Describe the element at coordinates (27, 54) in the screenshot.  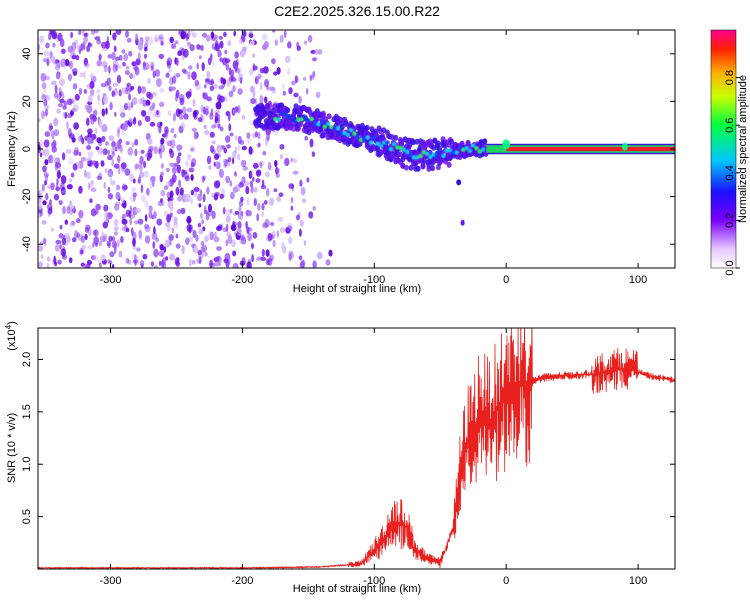
I see `y-tick-label: 40` at that location.